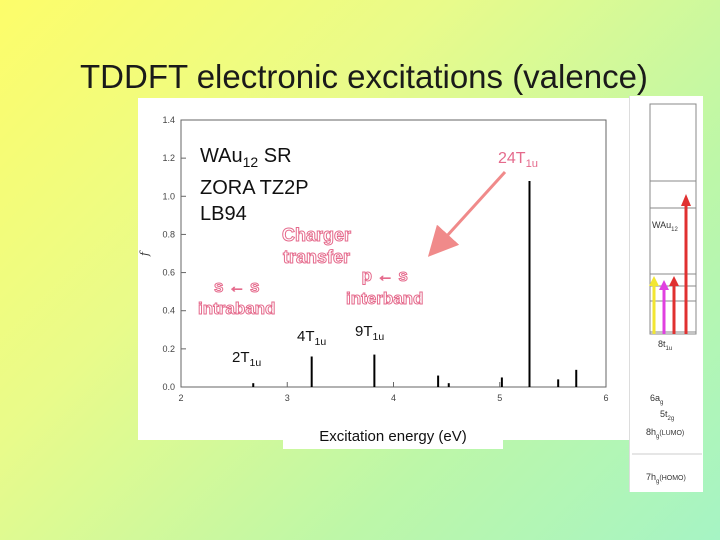 The height and width of the screenshot is (540, 720). What do you see at coordinates (499, 398) in the screenshot?
I see `x-tick-label: 5` at bounding box center [499, 398].